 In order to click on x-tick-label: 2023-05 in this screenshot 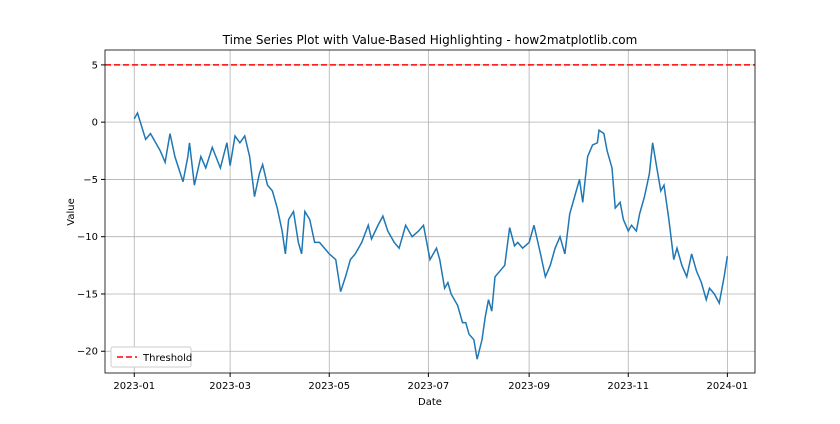, I will do `click(329, 386)`.